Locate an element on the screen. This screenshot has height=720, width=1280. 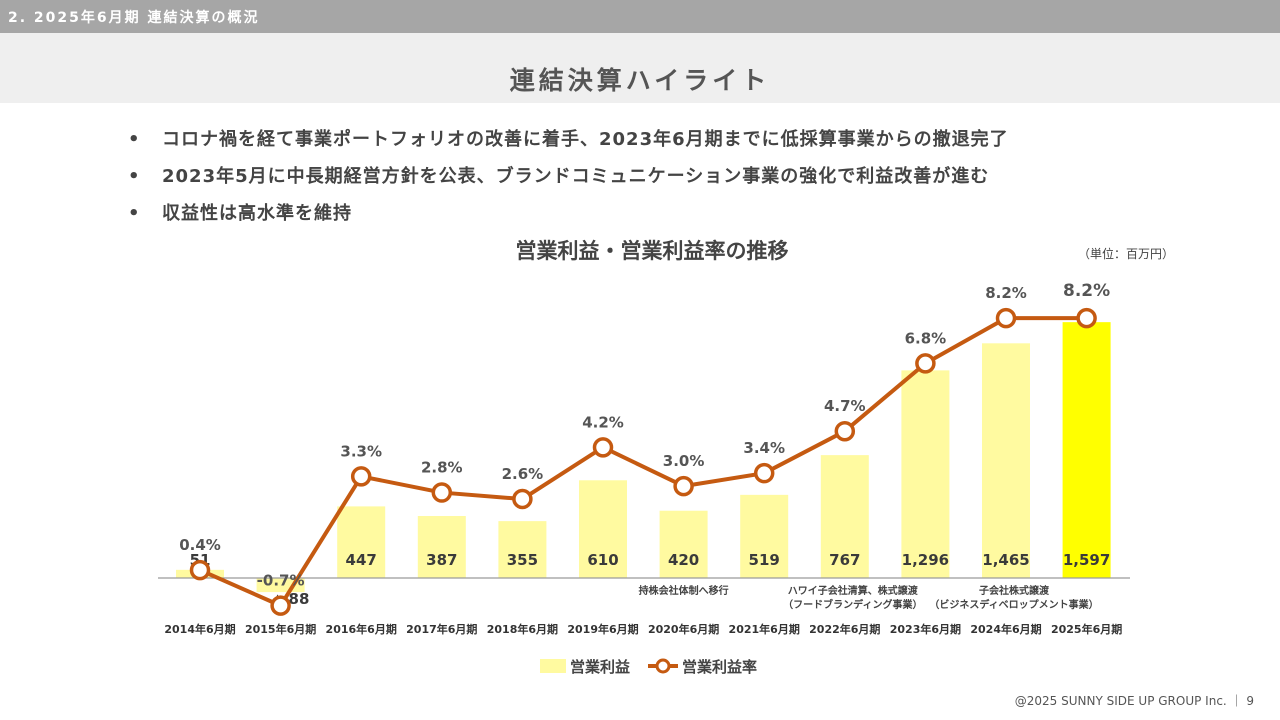
x-tick-label: 2023年6月期 is located at coordinates (925, 629).